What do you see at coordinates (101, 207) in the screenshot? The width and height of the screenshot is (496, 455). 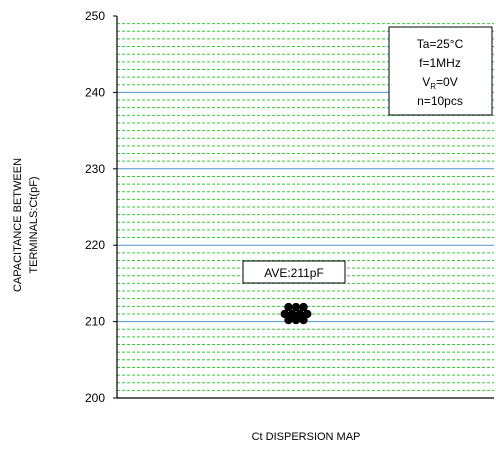 I see `y-tick-labels: 200 210 220 230 240 250` at bounding box center [101, 207].